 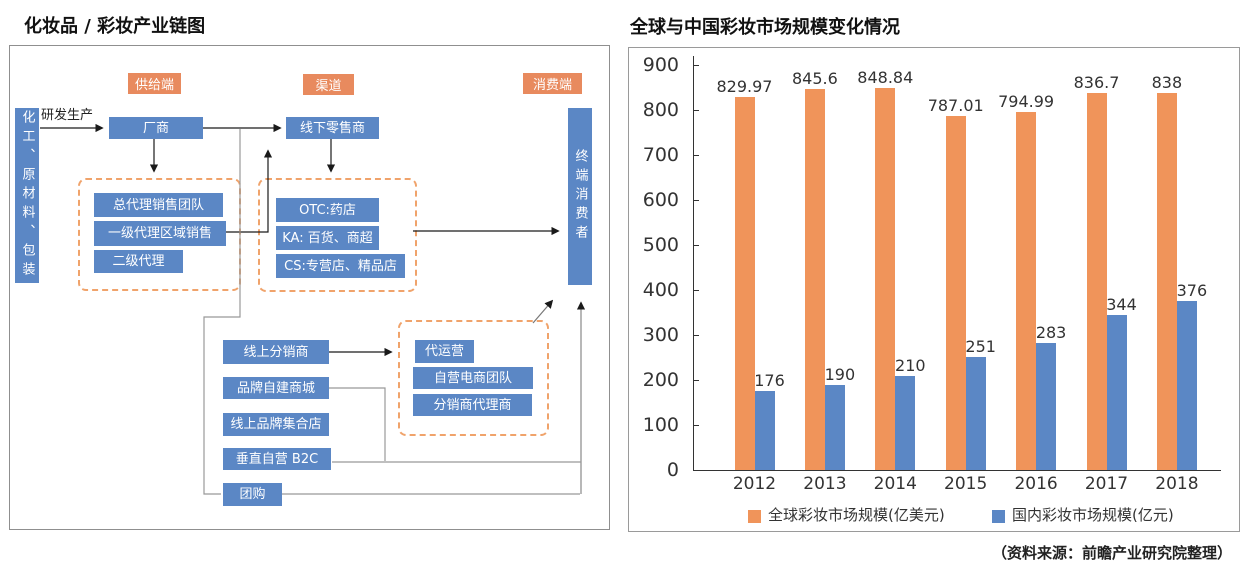 I want to click on bar-global-2017, so click(x=1096, y=281).